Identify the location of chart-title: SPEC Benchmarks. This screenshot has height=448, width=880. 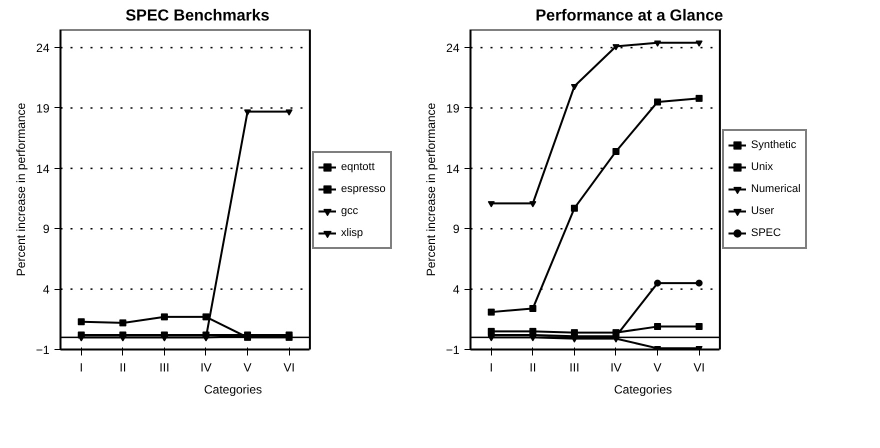
(198, 16).